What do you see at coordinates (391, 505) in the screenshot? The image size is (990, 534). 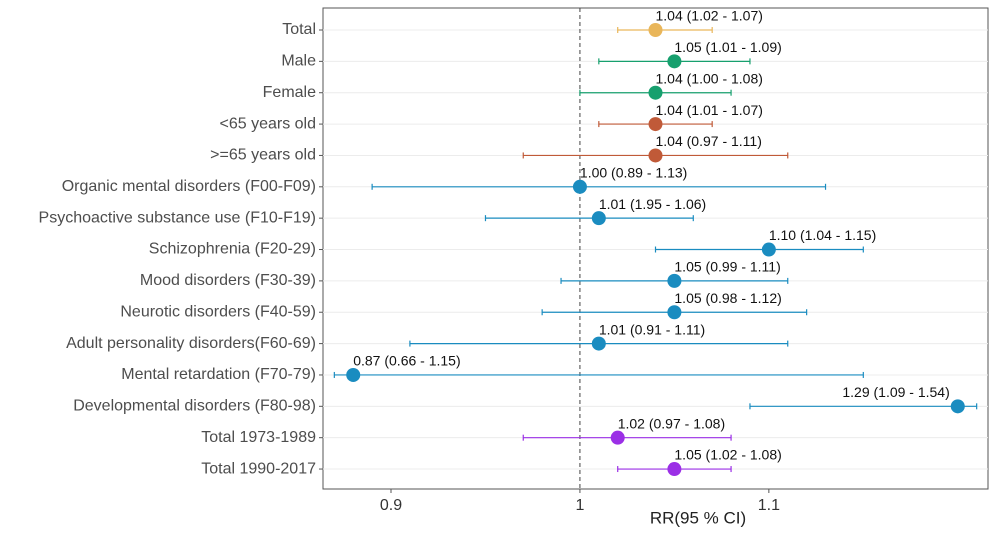 I see `x-tick-label: 0.9` at bounding box center [391, 505].